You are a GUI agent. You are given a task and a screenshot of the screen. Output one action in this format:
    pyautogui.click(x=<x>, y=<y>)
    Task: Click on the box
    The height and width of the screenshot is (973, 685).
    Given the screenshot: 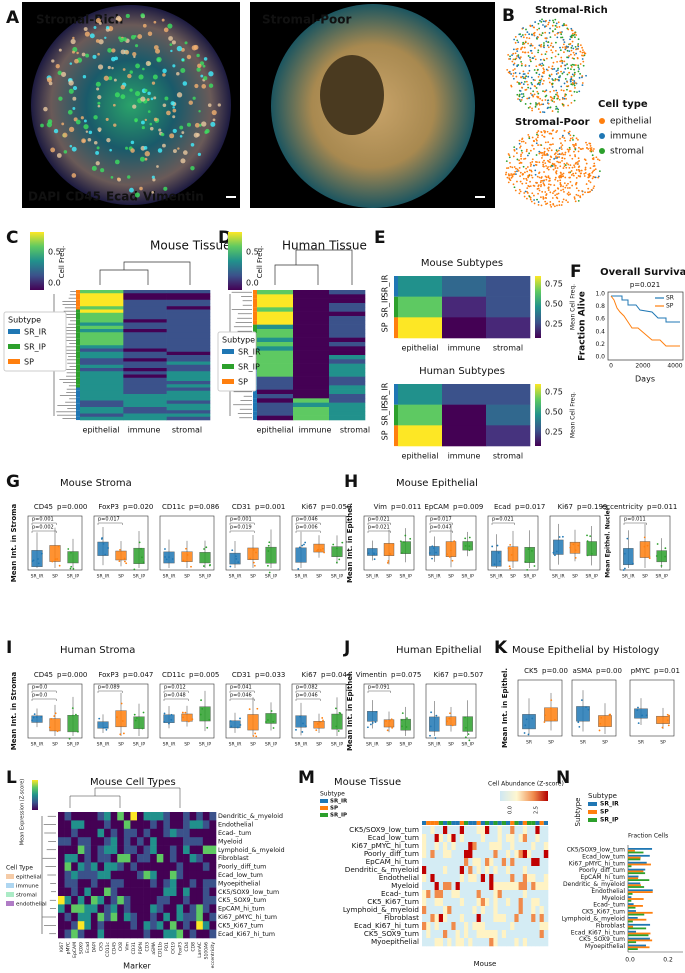 What is the action you would take?
    pyautogui.click(x=73, y=723)
    